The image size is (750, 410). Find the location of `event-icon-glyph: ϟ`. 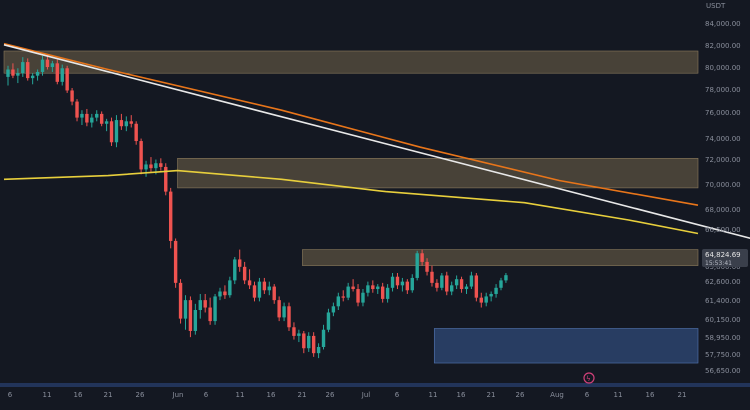

event-icon-glyph: ϟ is located at coordinates (588, 379).